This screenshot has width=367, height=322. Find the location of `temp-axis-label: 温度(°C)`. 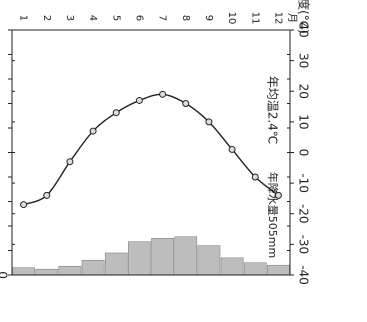

temp-axis-label: 温度(°C) is located at coordinates (304, 17).